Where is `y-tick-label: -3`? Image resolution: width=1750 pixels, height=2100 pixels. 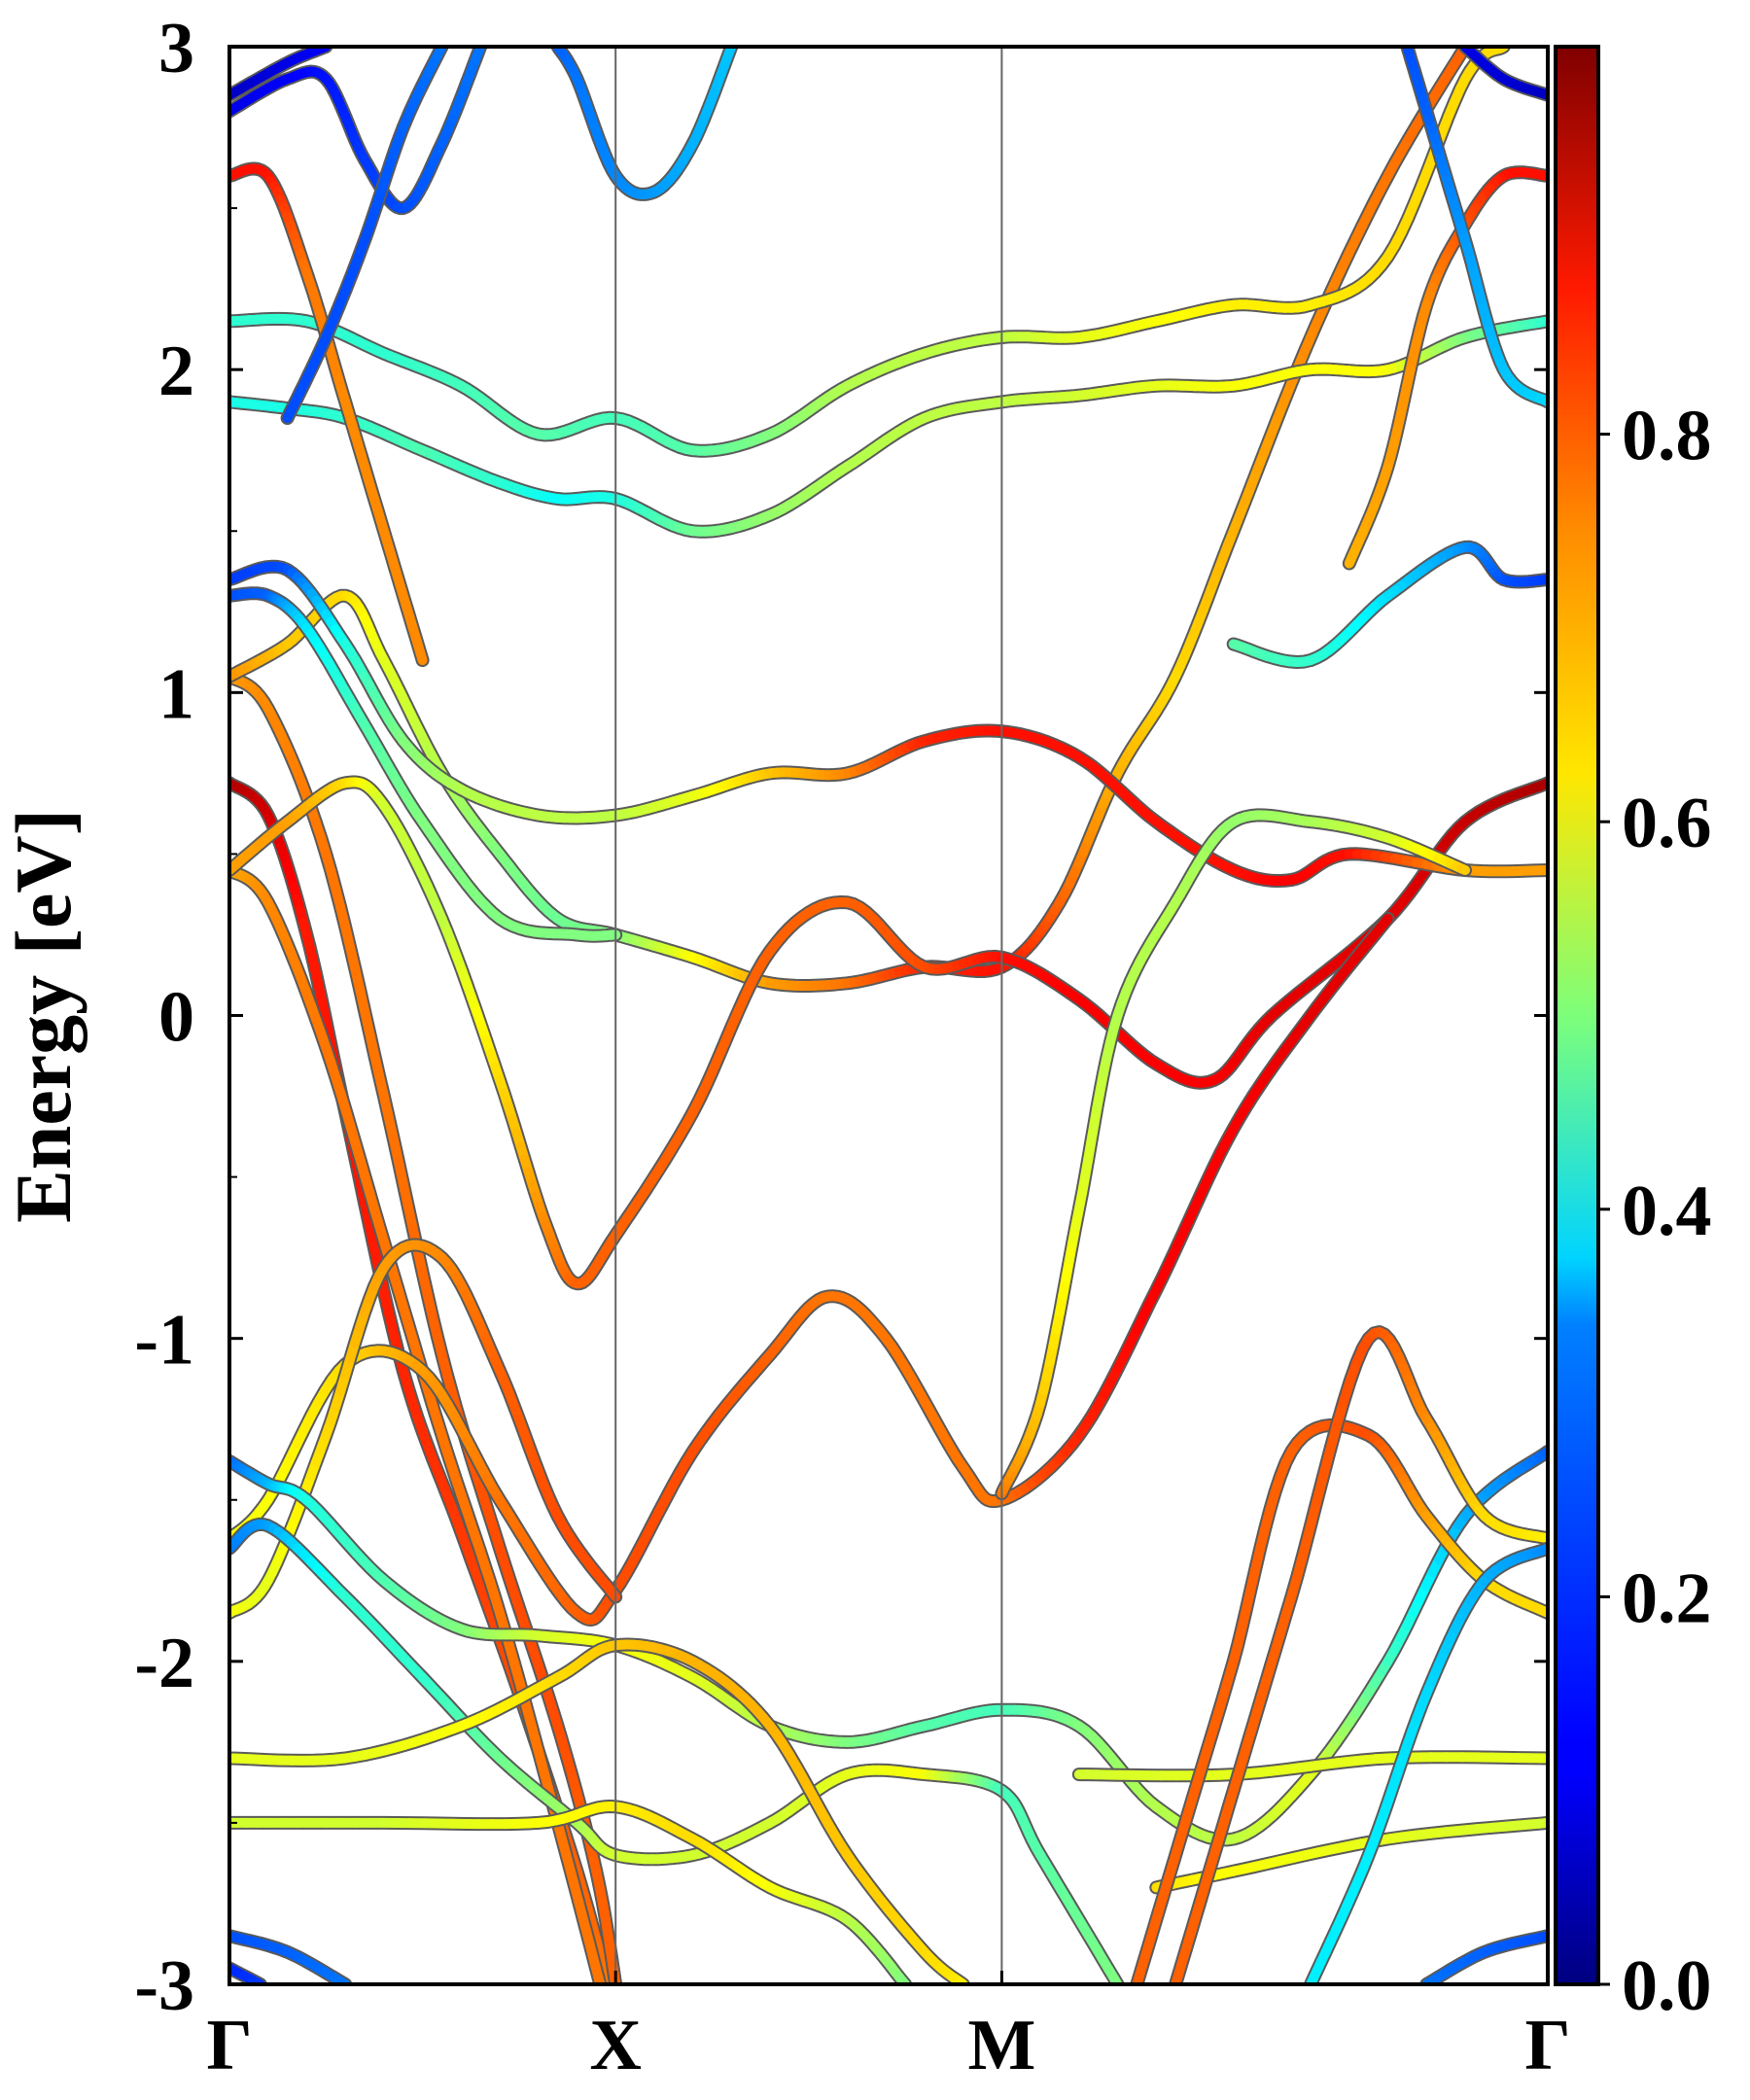
y-tick-label: -3 is located at coordinates (164, 1986).